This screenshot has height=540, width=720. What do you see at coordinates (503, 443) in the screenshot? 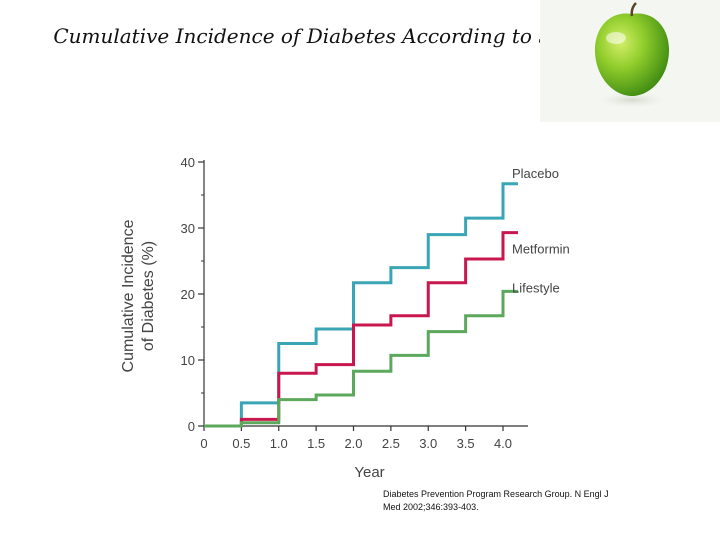
I see `x-tick-label: 4.0` at bounding box center [503, 443].